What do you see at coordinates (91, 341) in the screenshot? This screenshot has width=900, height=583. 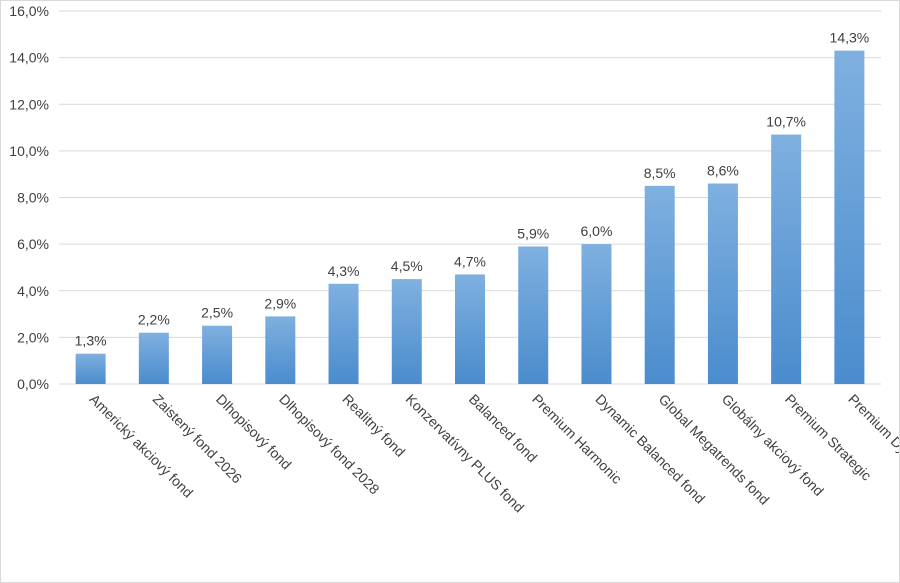 I see `bar-data-label: 1,3%` at bounding box center [91, 341].